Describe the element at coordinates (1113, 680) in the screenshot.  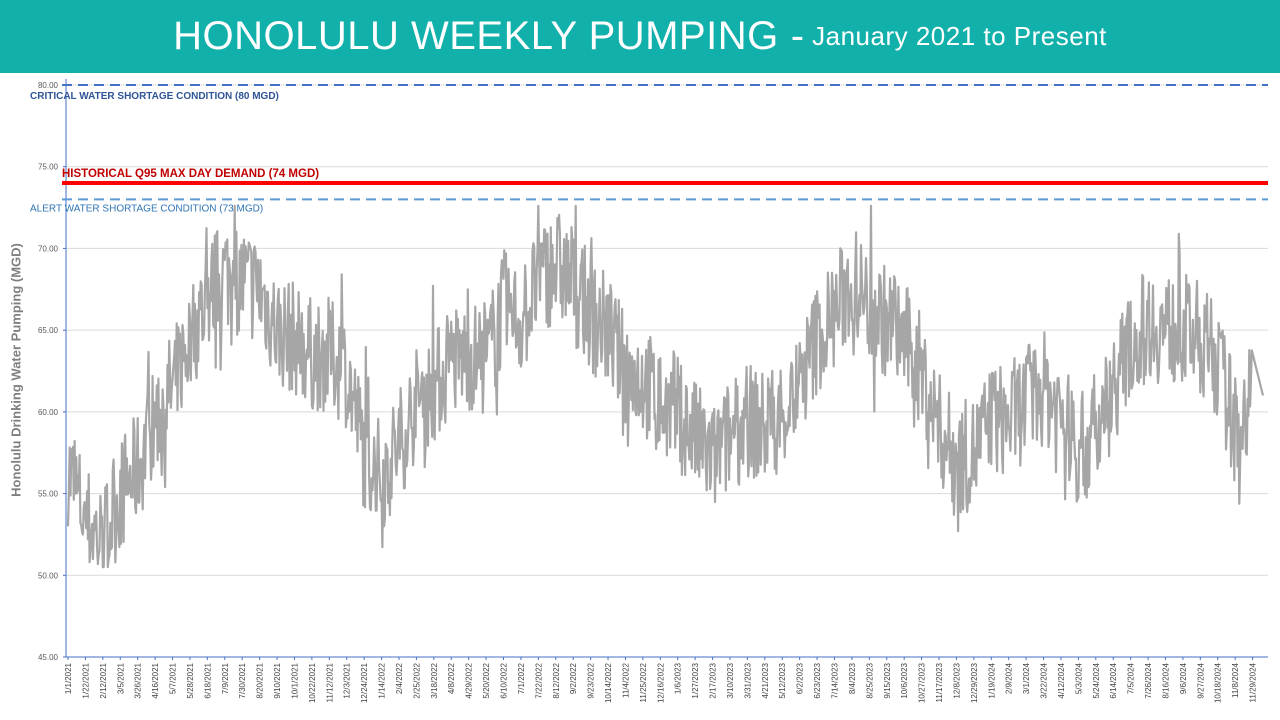
I see `x-tick-label: 6/14/2024` at that location.